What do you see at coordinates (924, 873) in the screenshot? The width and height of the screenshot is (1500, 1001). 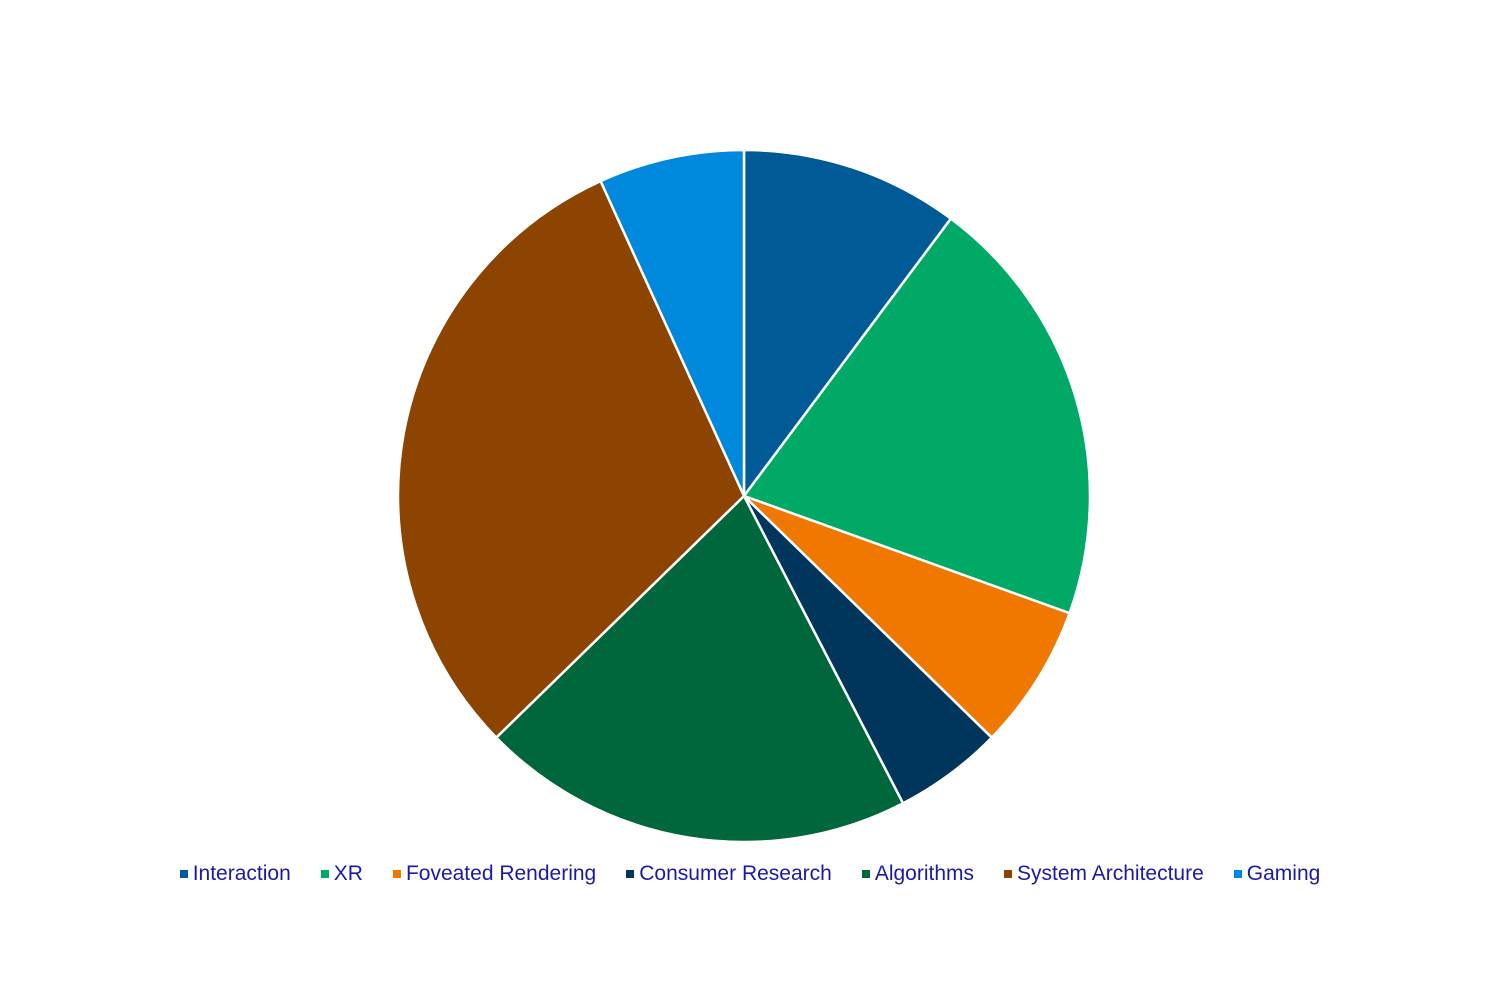 I see `legend-label: Algorithms` at bounding box center [924, 873].